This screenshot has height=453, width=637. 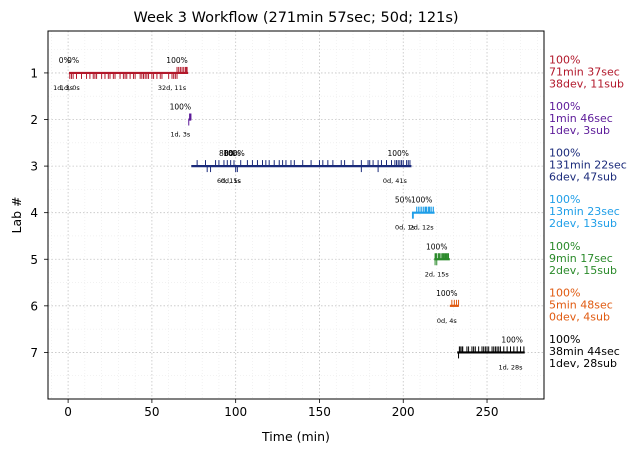 I want to click on summary-line: 0dev, 4sub, so click(x=579, y=316).